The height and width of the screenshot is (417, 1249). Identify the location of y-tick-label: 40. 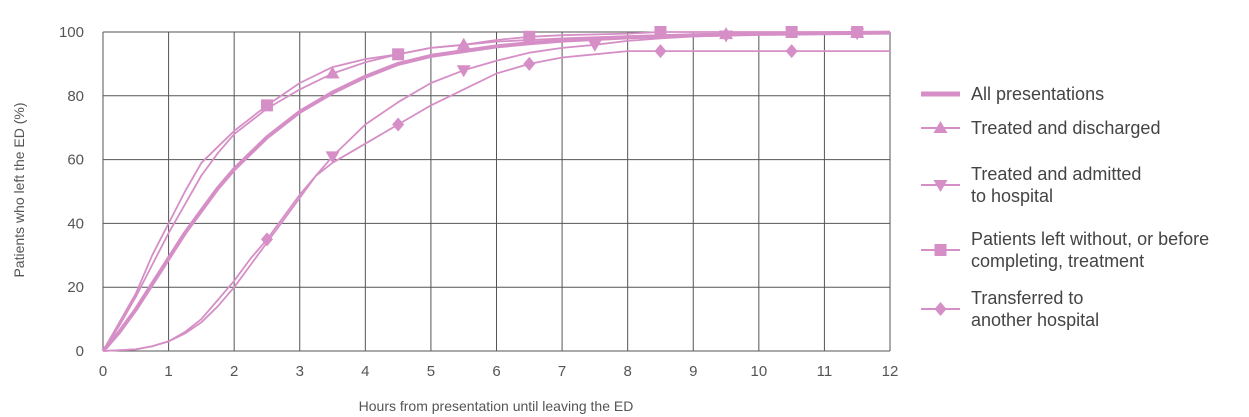
(75, 223).